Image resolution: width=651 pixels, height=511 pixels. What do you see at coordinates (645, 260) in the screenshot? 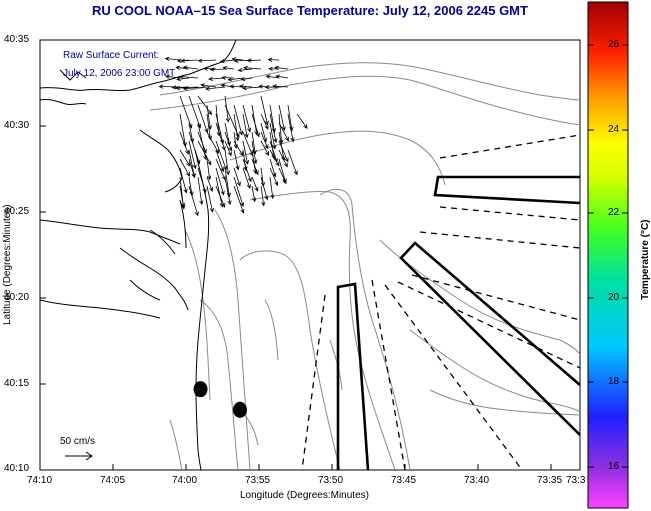
I see `colorbar-label: Temperature (°C)` at bounding box center [645, 260].